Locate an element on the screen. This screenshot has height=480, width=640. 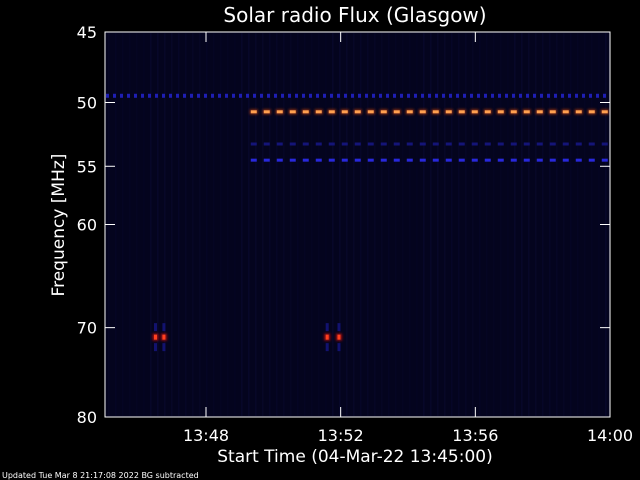
x-tick-label: 14:00 is located at coordinates (610, 435).